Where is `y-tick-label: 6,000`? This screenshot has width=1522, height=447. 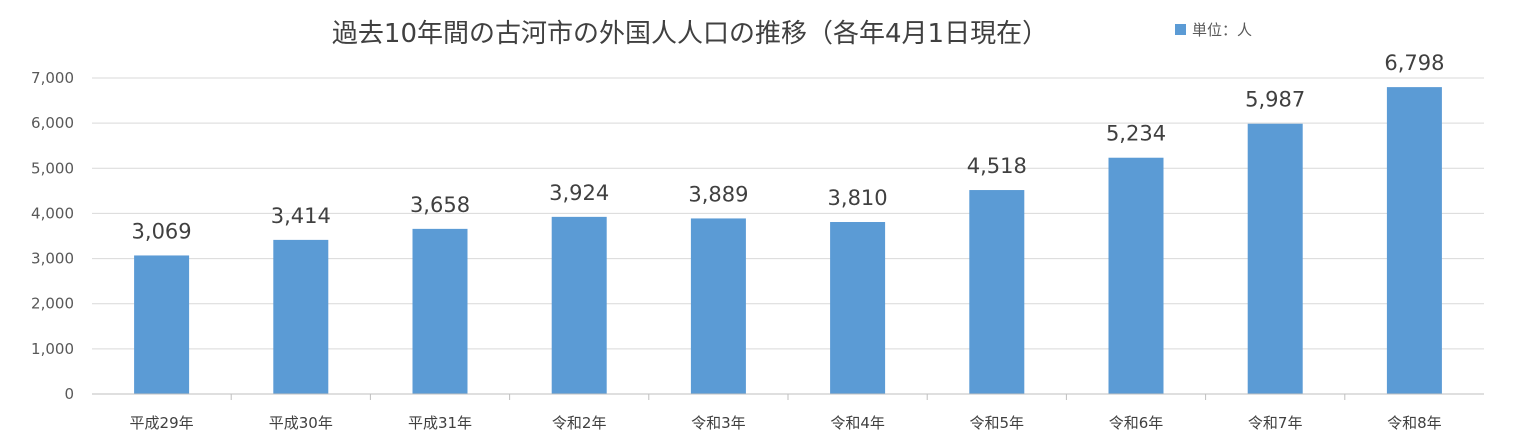
y-tick-label: 6,000 is located at coordinates (52, 123).